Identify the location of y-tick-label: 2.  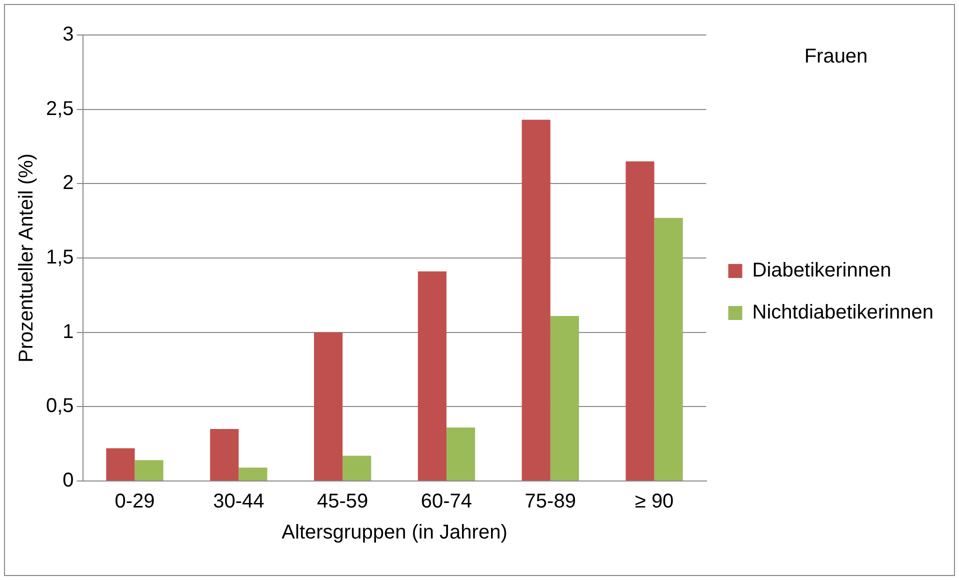
(68, 183).